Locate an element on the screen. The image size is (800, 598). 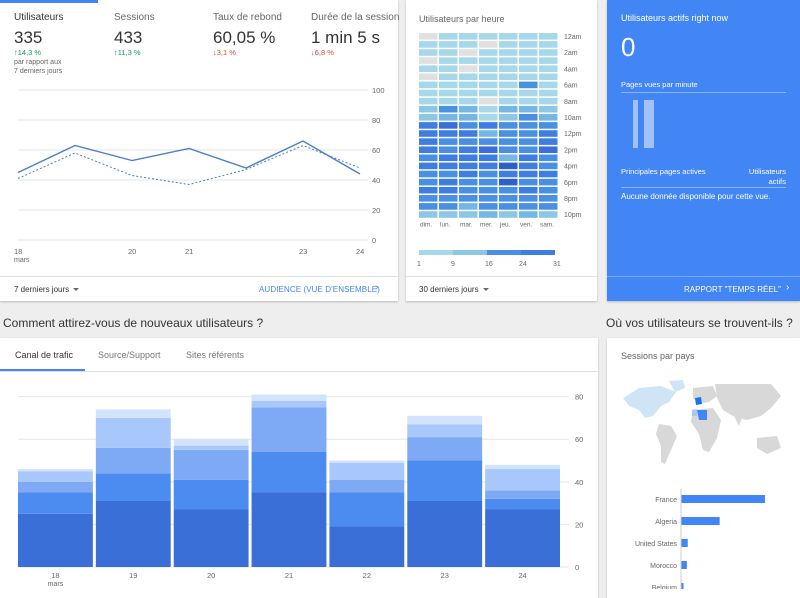
realtime-report-link: RAPPORT "TEMPS RÉEL" is located at coordinates (732, 289).